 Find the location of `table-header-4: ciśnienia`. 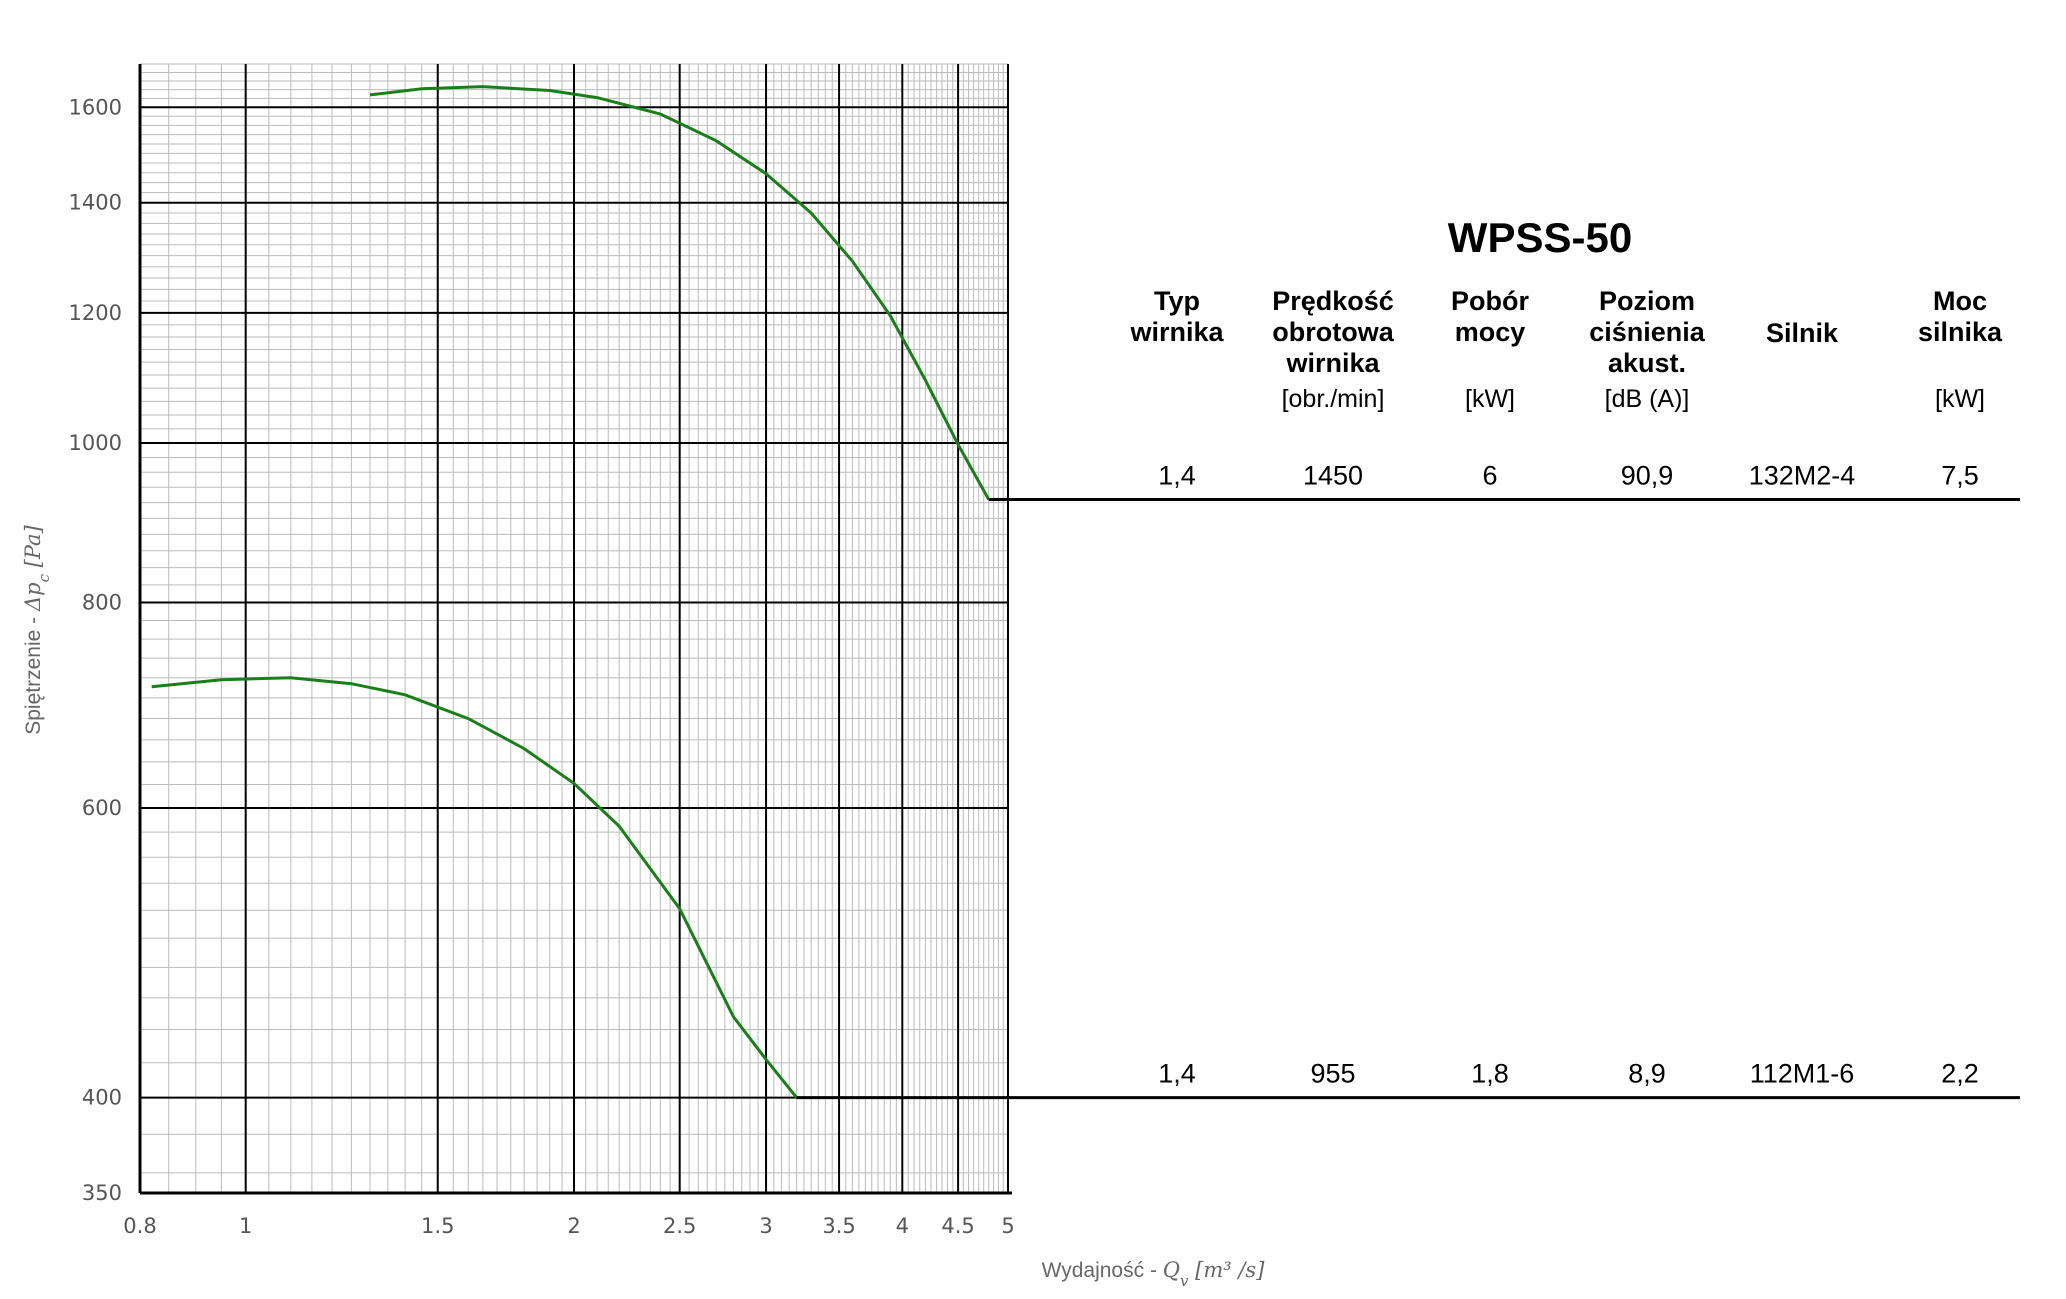

table-header-4: ciśnienia is located at coordinates (1647, 332).